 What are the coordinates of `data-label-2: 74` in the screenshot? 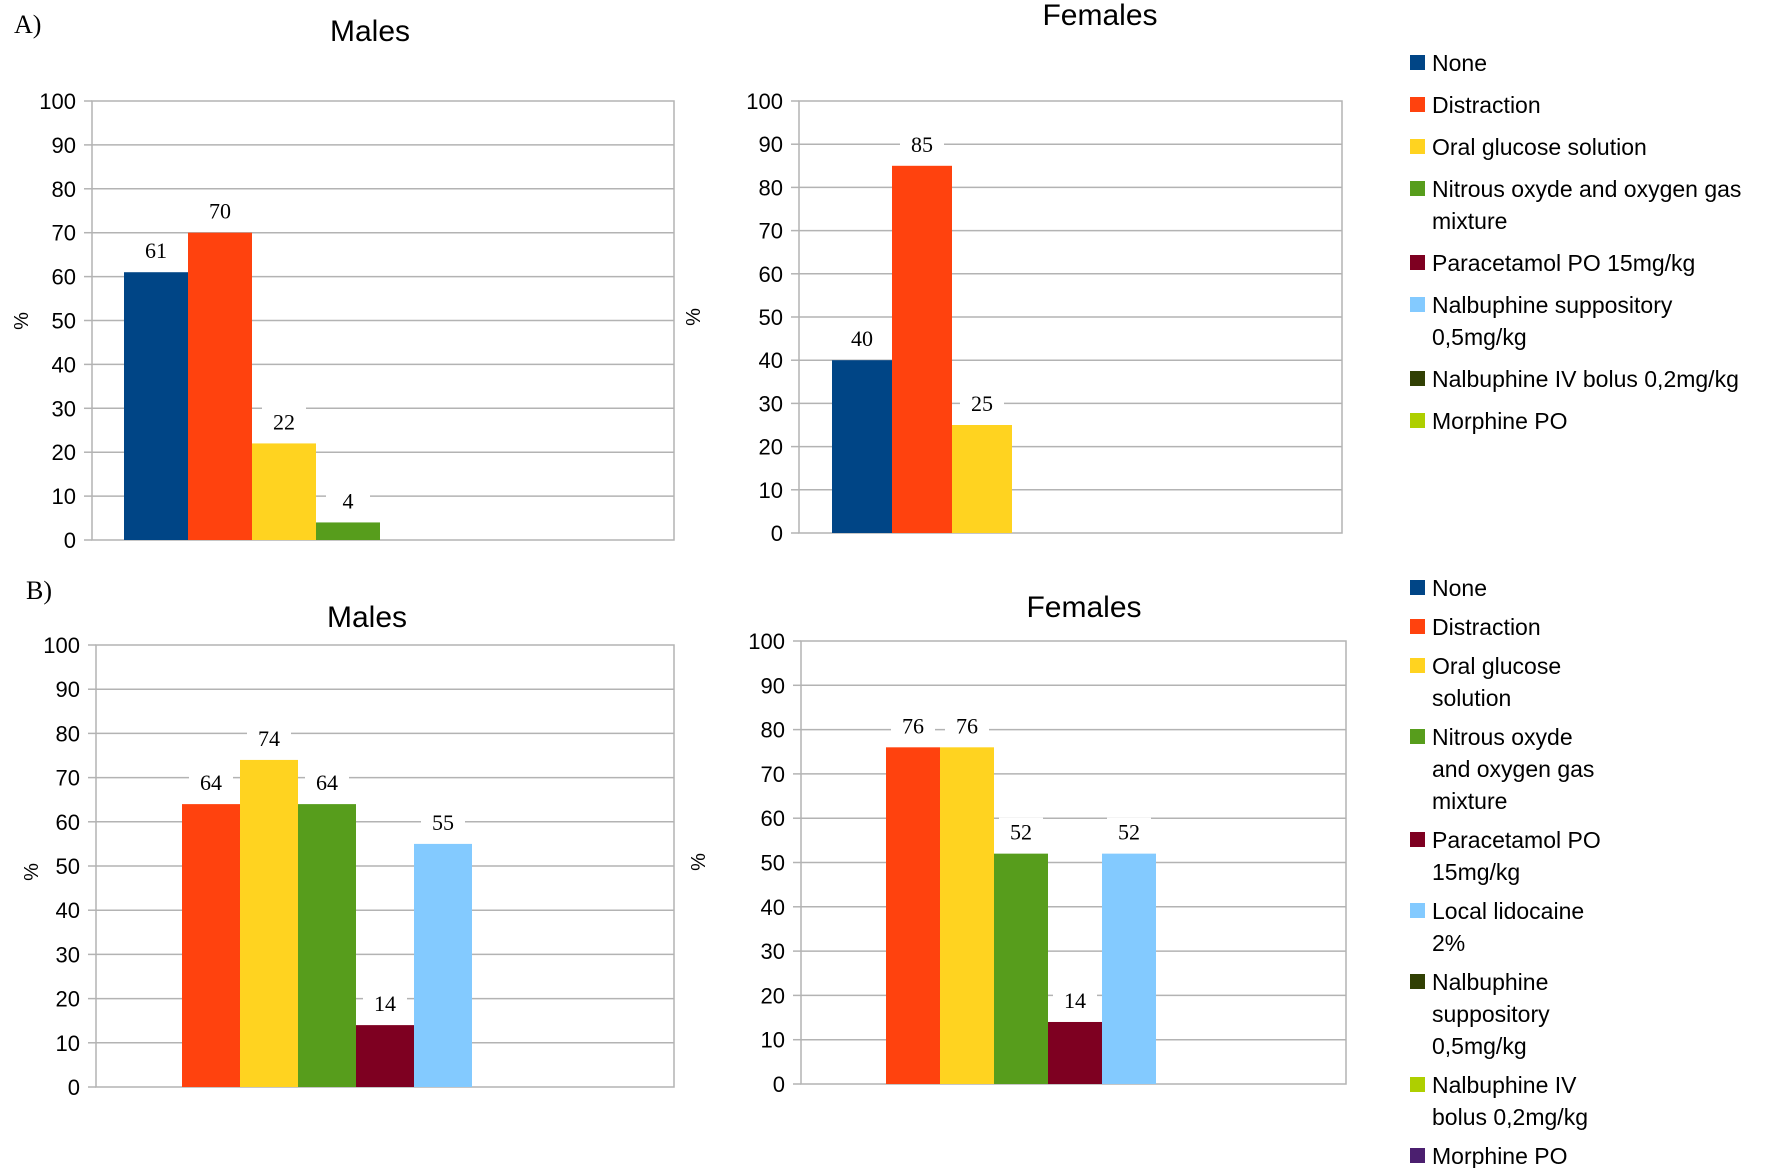 It's located at (269, 738).